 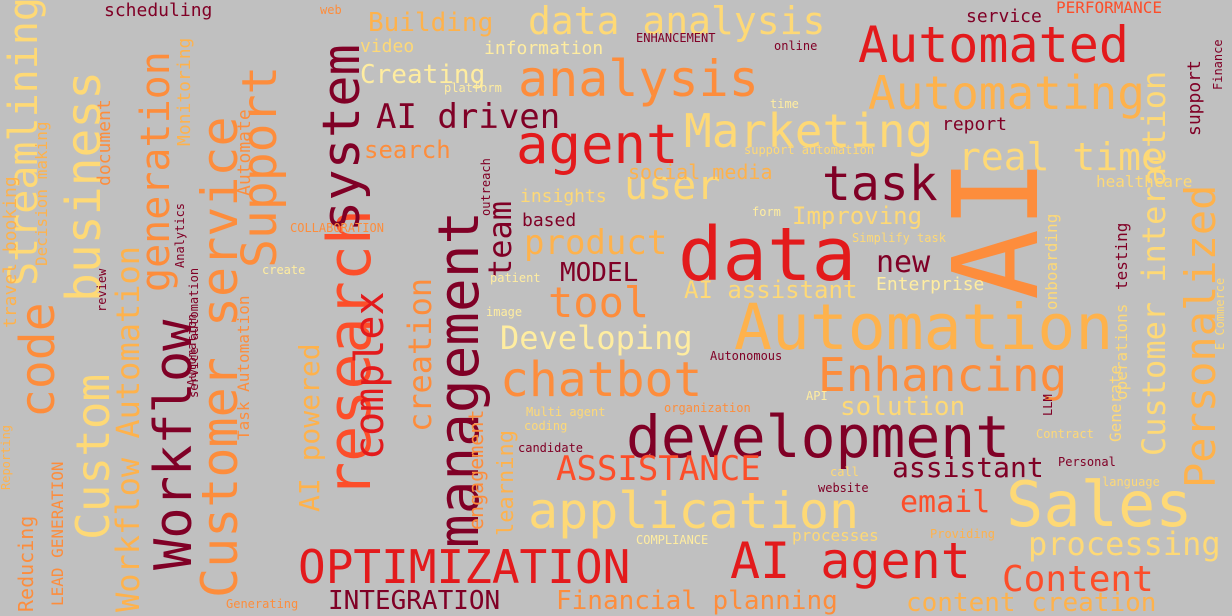 What do you see at coordinates (796, 46) in the screenshot?
I see `word: online` at bounding box center [796, 46].